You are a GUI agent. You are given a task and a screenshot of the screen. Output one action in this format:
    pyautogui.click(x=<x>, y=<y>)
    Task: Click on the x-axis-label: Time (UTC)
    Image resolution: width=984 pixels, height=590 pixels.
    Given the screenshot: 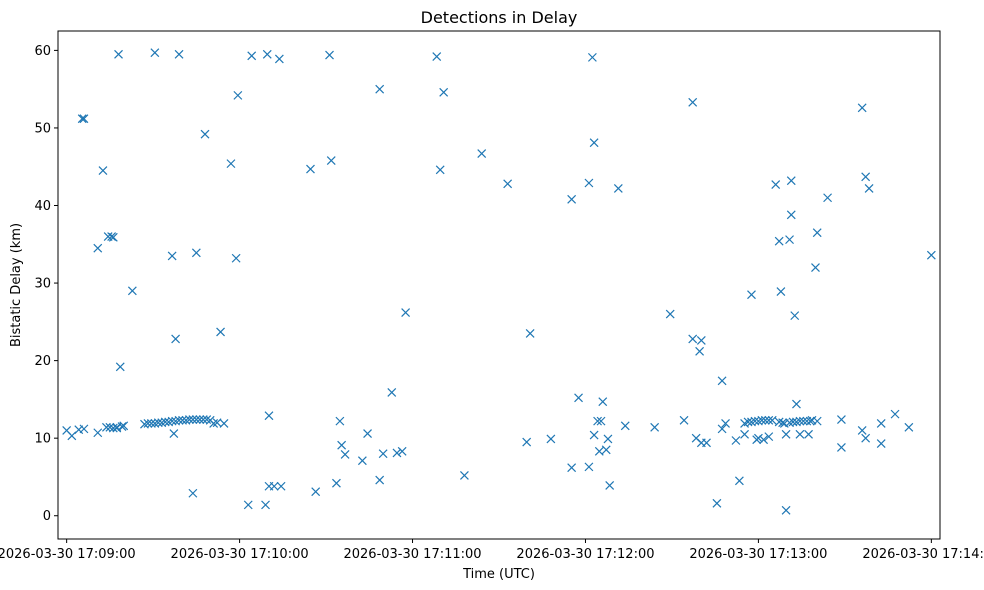 What is the action you would take?
    pyautogui.click(x=498, y=574)
    